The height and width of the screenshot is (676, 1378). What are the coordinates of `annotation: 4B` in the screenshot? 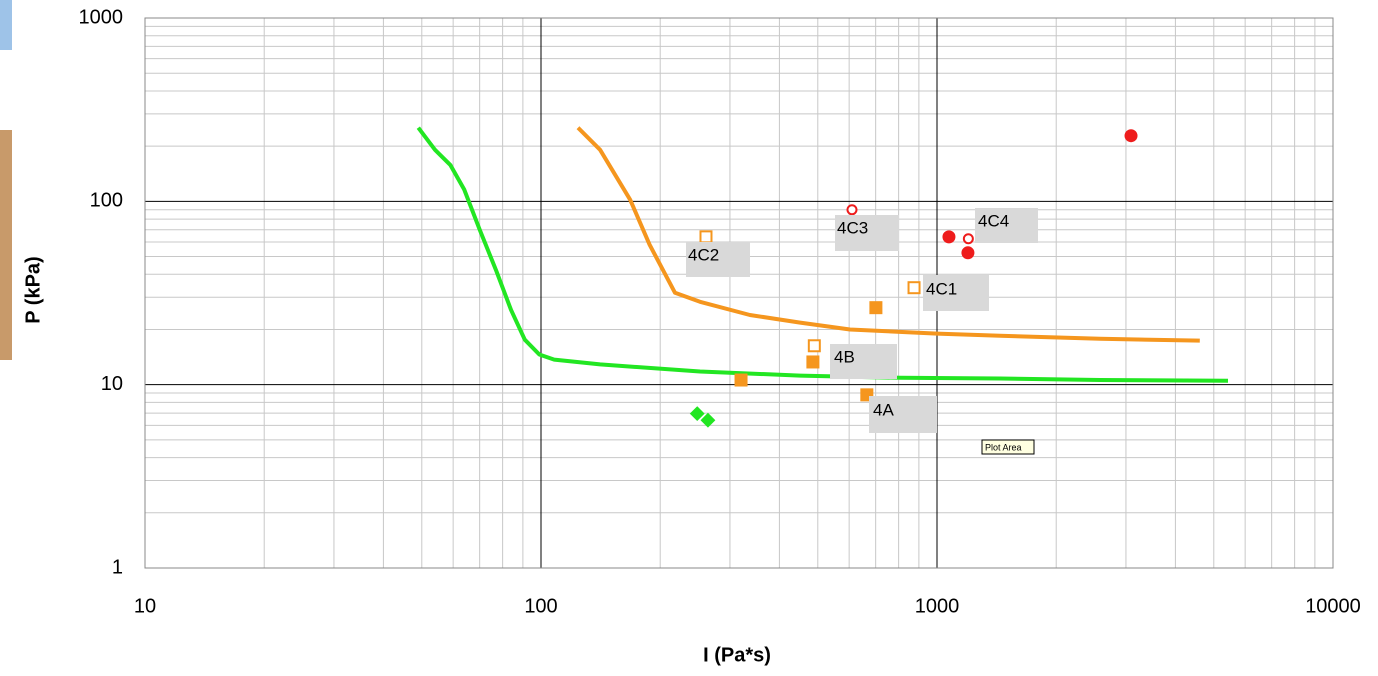 It's located at (844, 356).